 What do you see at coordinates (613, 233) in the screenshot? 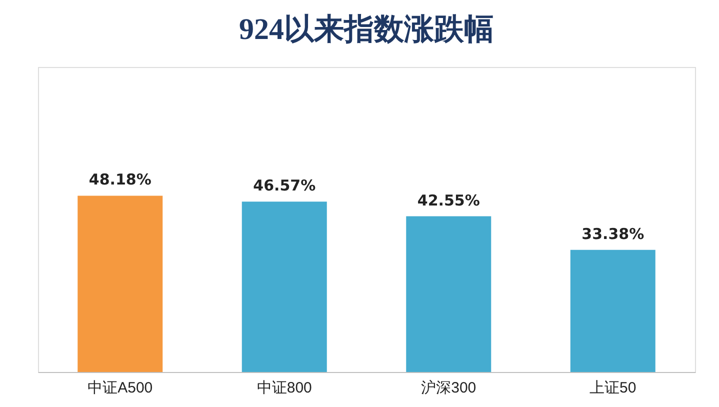
I see `data-label: 33.38%` at bounding box center [613, 233].